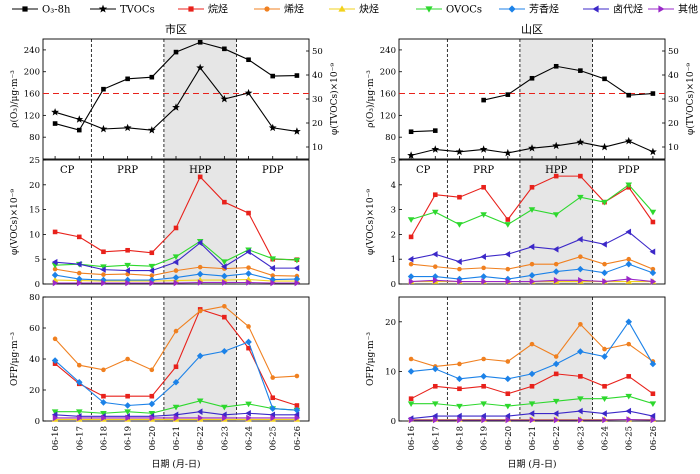  Describe the element at coordinates (32, 116) in the screenshot. I see `y-tick-label: 120` at that location.